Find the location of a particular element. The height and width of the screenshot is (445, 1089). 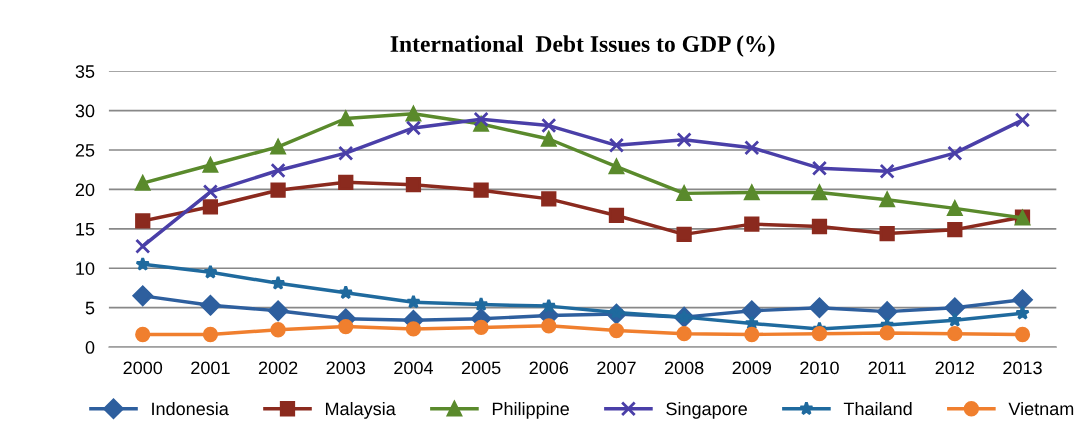

y-tick-label: 10 is located at coordinates (85, 268).